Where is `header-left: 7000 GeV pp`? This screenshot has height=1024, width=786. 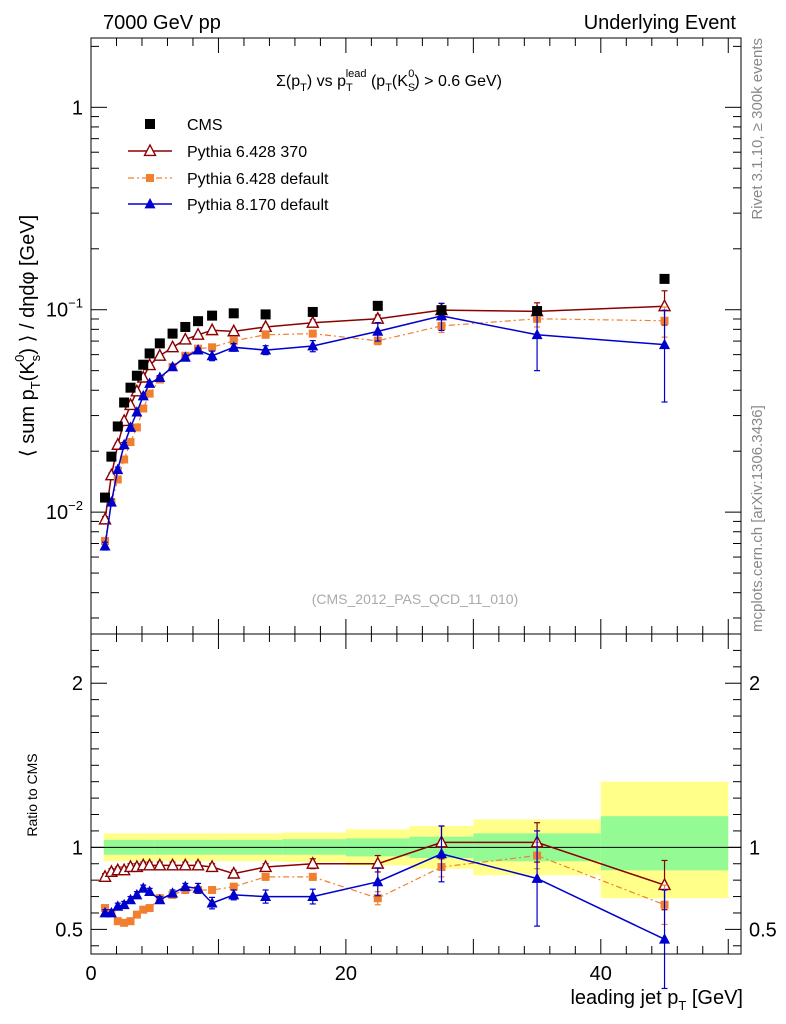 header-left: 7000 GeV pp is located at coordinates (162, 23).